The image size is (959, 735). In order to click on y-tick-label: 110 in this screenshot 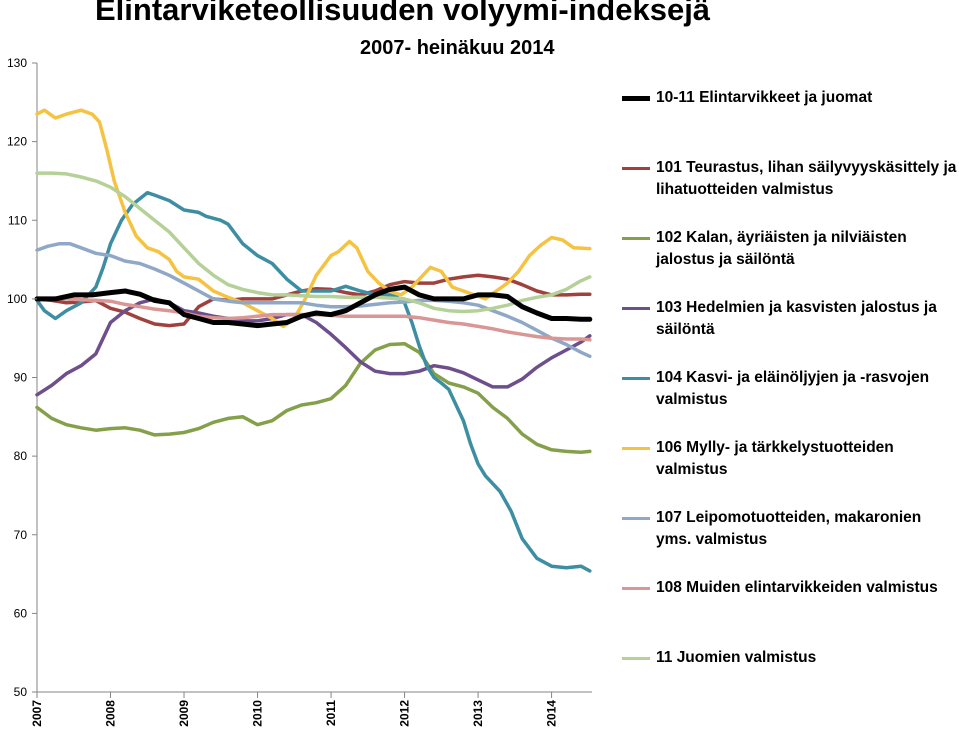, I will do `click(17, 220)`.